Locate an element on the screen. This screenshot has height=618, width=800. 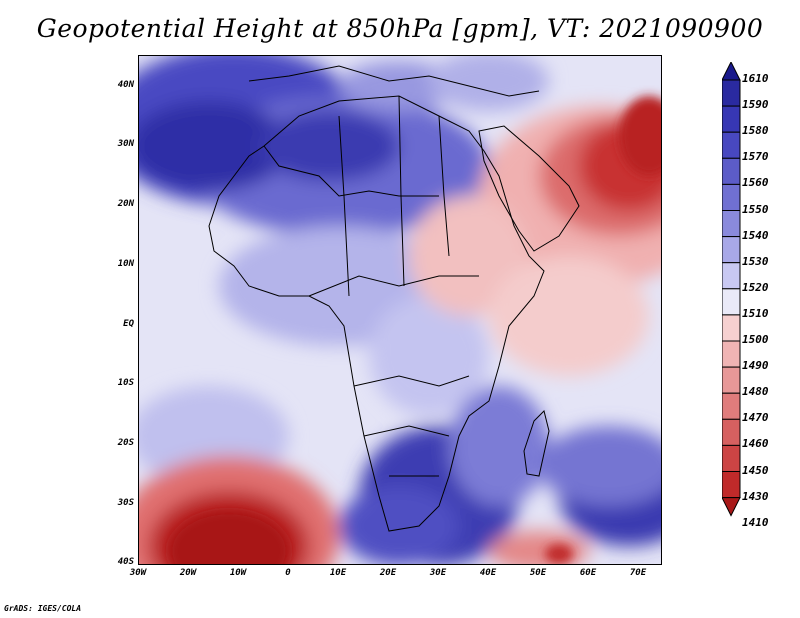
x-tick-70e: 70E is located at coordinates (638, 573).